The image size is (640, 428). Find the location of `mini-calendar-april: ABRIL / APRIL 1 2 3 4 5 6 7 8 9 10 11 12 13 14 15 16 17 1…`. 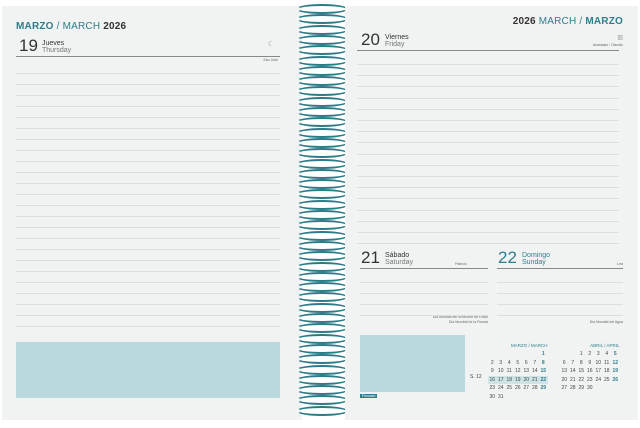

mini-calendar-april: ABRIL / APRIL 1 2 3 4 5 6 7 8 9 10 11 12 13 14 15 16 17 1… is located at coordinates (590, 368).